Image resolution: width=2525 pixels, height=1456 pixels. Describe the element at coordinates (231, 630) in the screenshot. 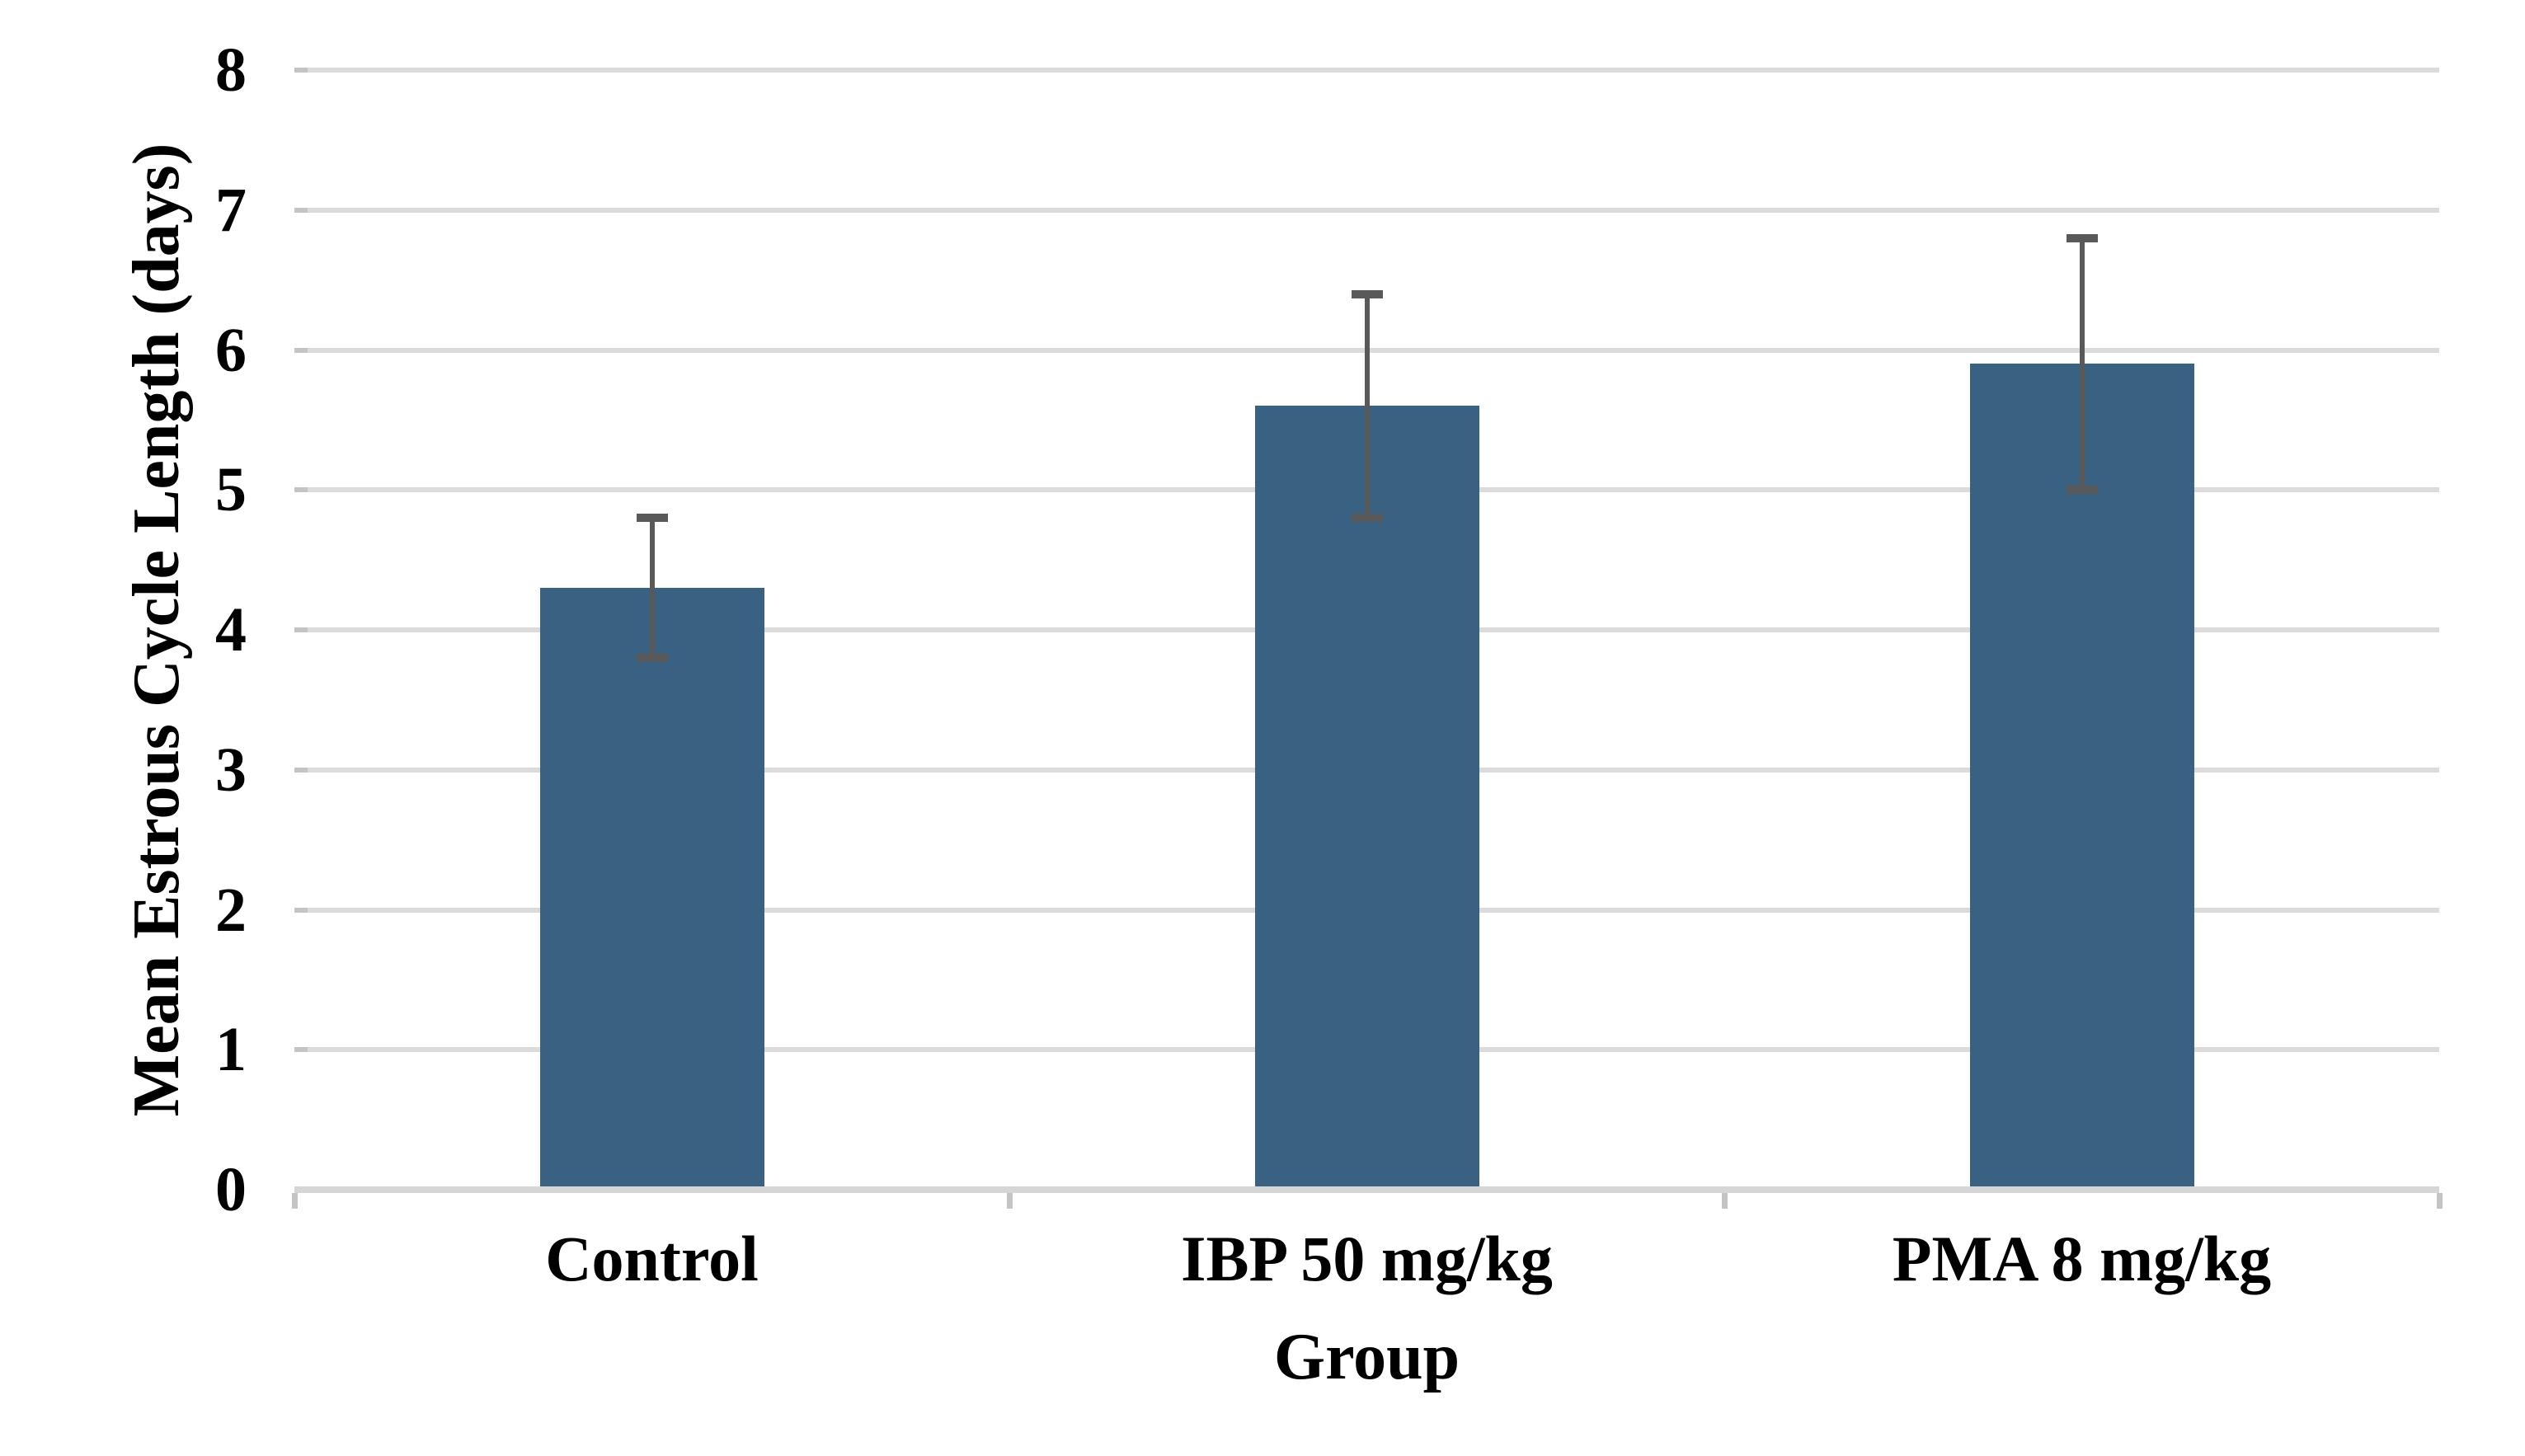

I see `y-tick-label-4: 4` at that location.